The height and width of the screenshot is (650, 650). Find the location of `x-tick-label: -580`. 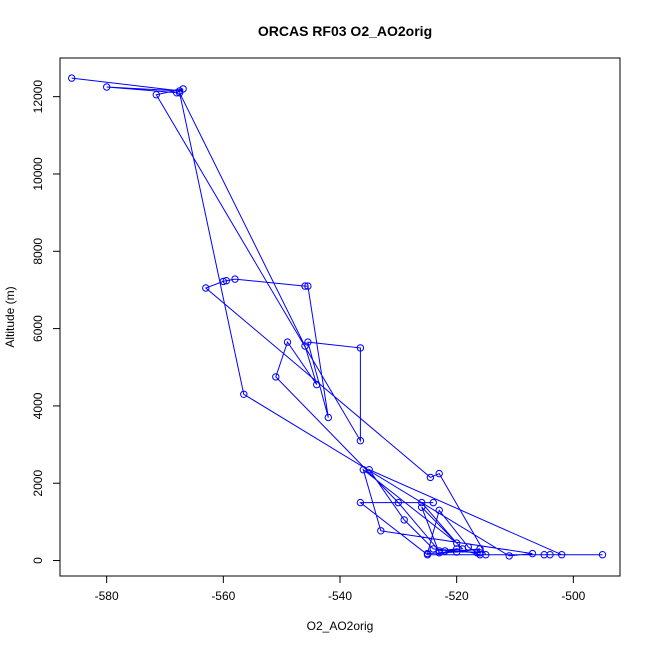

x-tick-label: -580 is located at coordinates (107, 596).